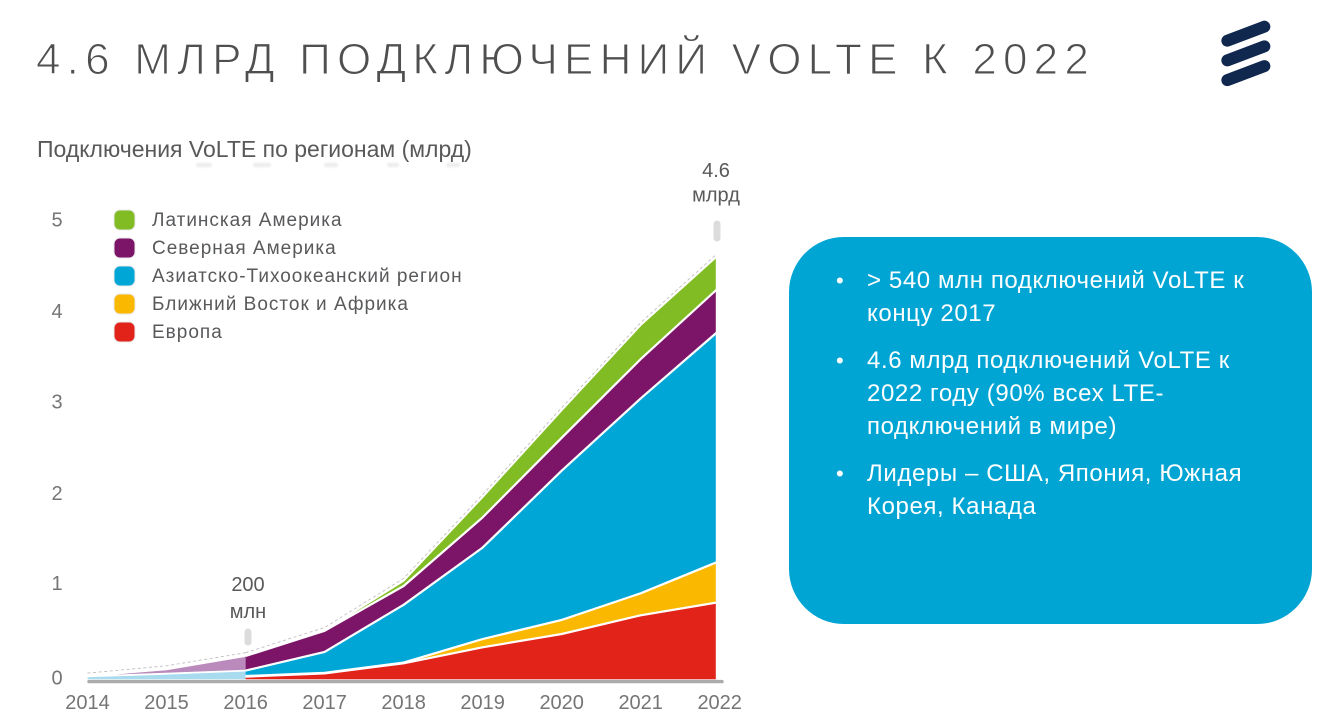 Image resolution: width=1320 pixels, height=724 pixels. What do you see at coordinates (245, 703) in the screenshot?
I see `svg-text: 2016` at bounding box center [245, 703].